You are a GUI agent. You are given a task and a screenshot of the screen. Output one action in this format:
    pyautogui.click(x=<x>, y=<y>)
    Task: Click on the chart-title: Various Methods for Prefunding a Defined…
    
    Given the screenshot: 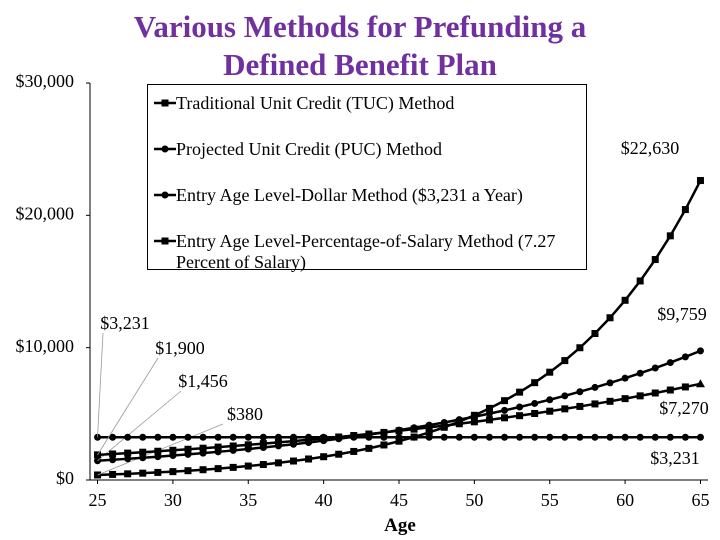 What is the action you would take?
    pyautogui.click(x=360, y=45)
    